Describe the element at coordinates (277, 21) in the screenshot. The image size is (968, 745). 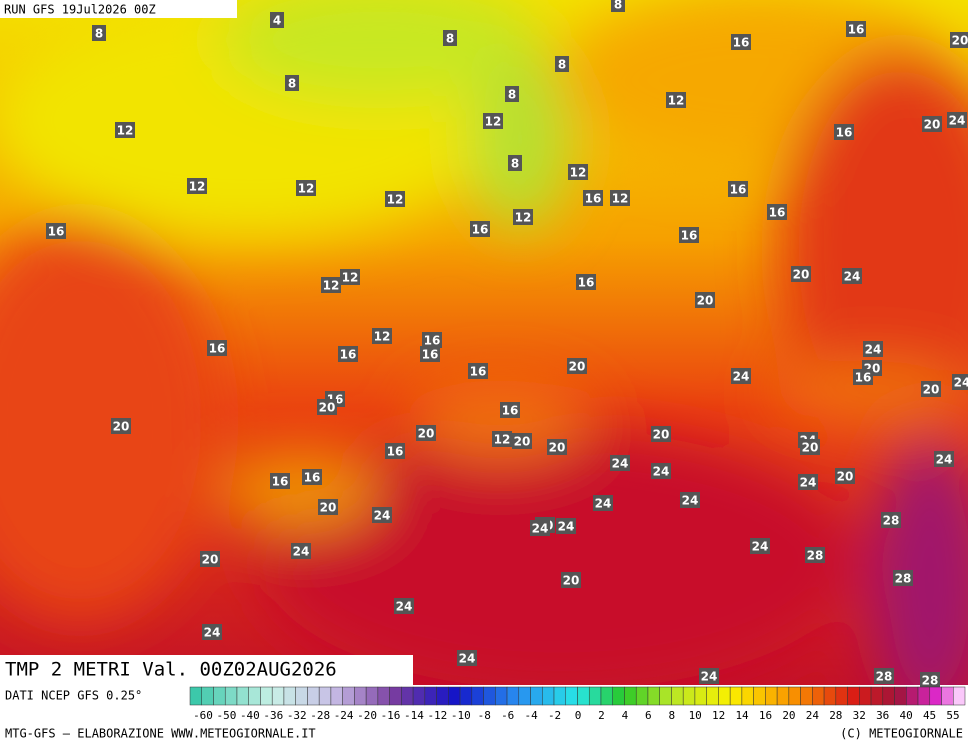
I see `temperature-label: 4` at that location.